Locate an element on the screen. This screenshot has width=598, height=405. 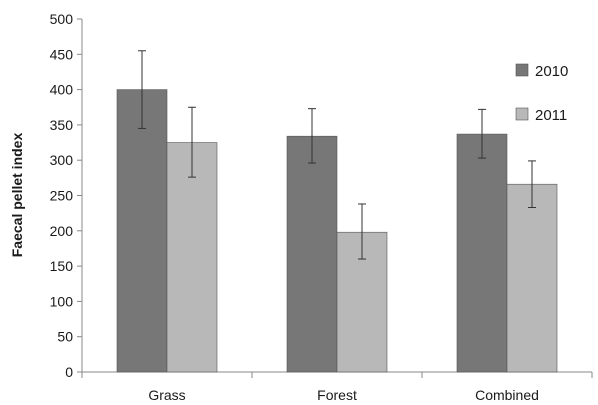
y-tick-label: 250 is located at coordinates (62, 196).